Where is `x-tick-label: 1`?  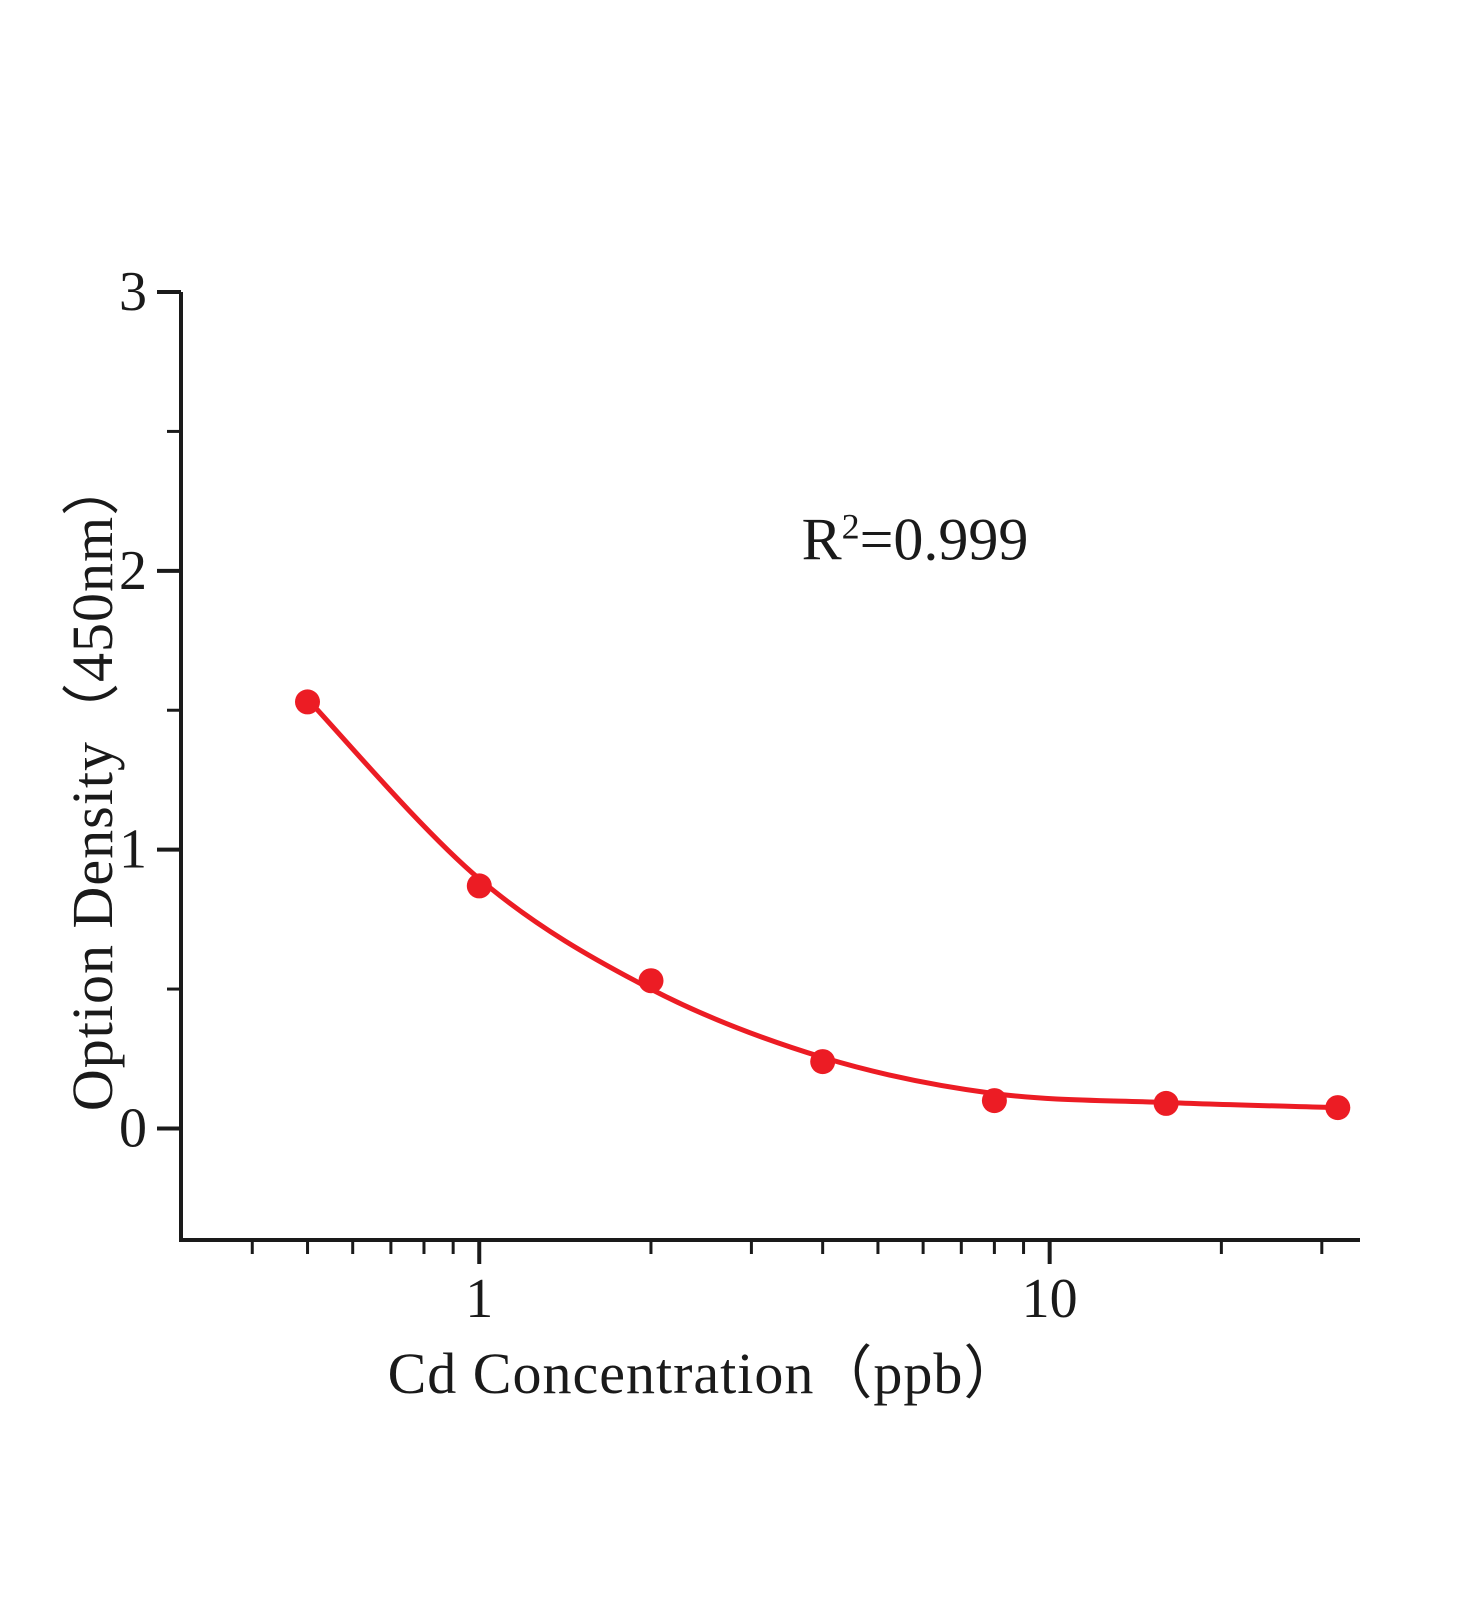 x-tick-label: 1 is located at coordinates (479, 1299).